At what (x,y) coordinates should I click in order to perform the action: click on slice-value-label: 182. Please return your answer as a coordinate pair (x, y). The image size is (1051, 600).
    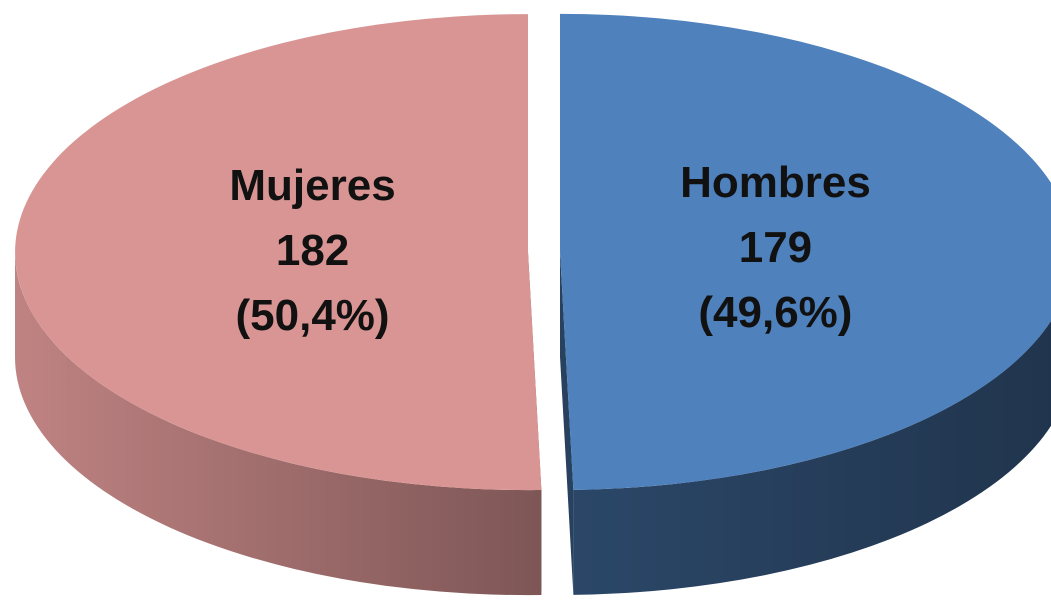
    Looking at the image, I should click on (312, 250).